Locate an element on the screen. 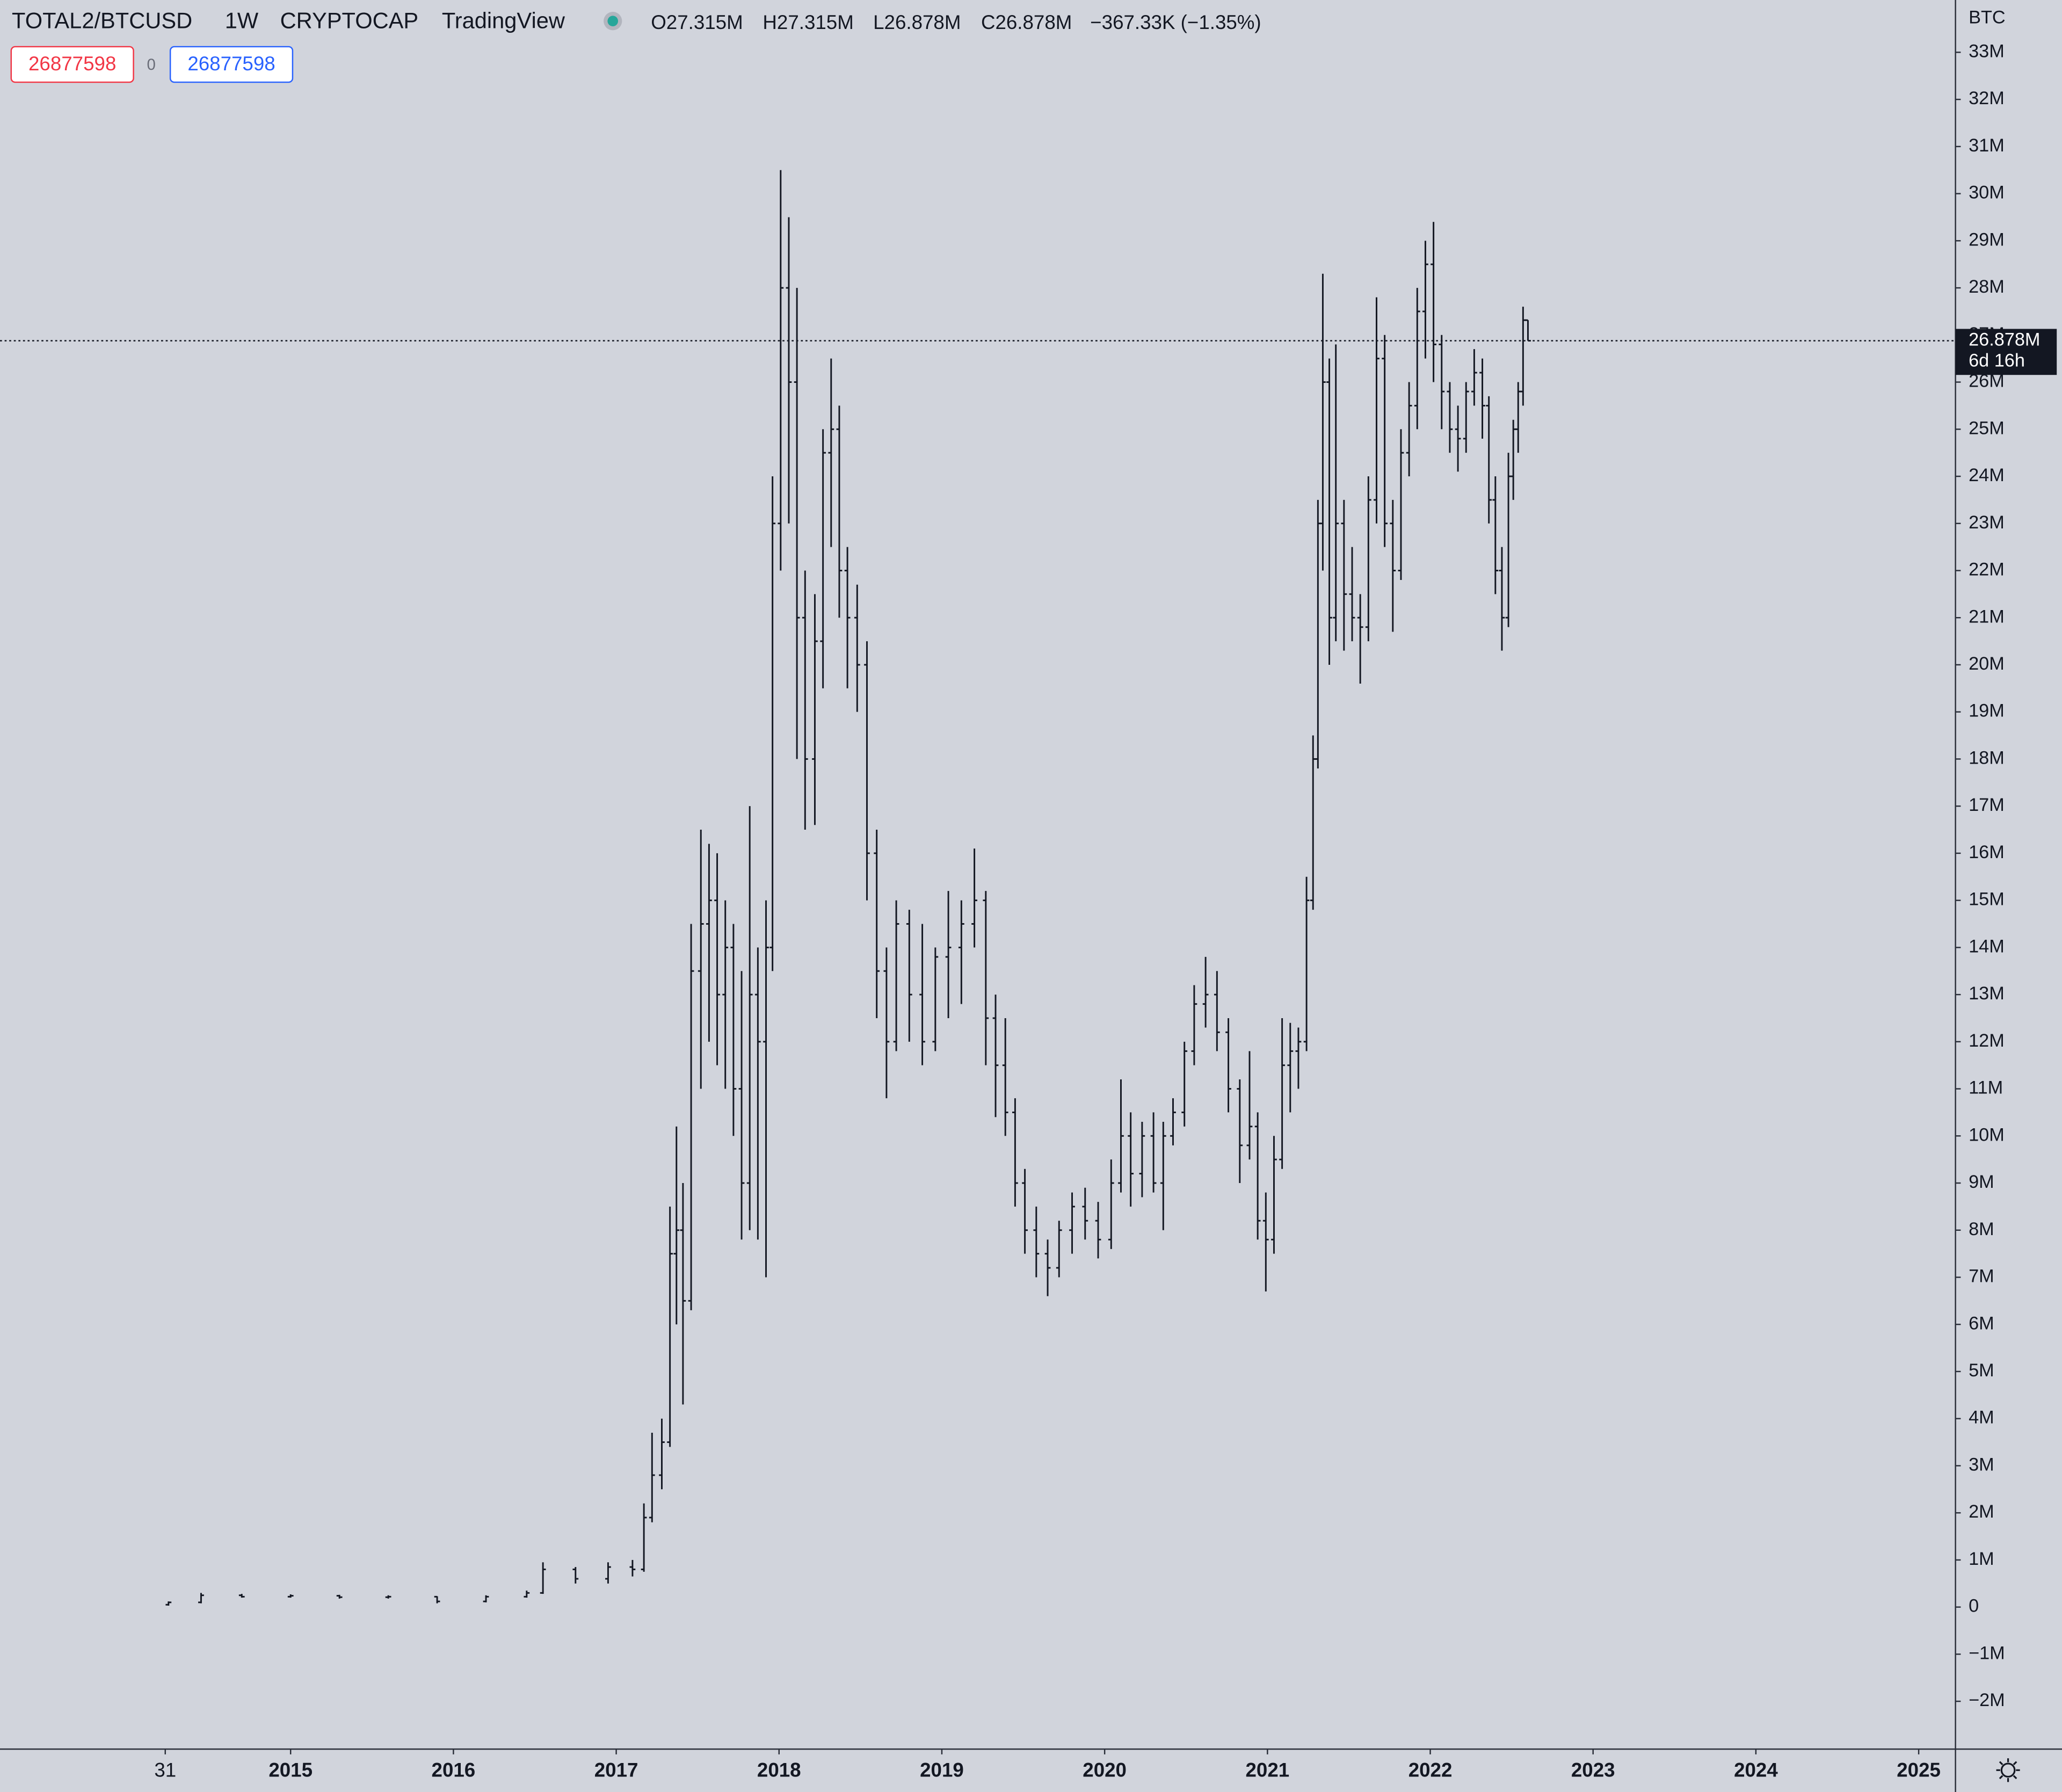 This screenshot has width=2062, height=1792. x-tick-label: 2019 is located at coordinates (942, 1770).